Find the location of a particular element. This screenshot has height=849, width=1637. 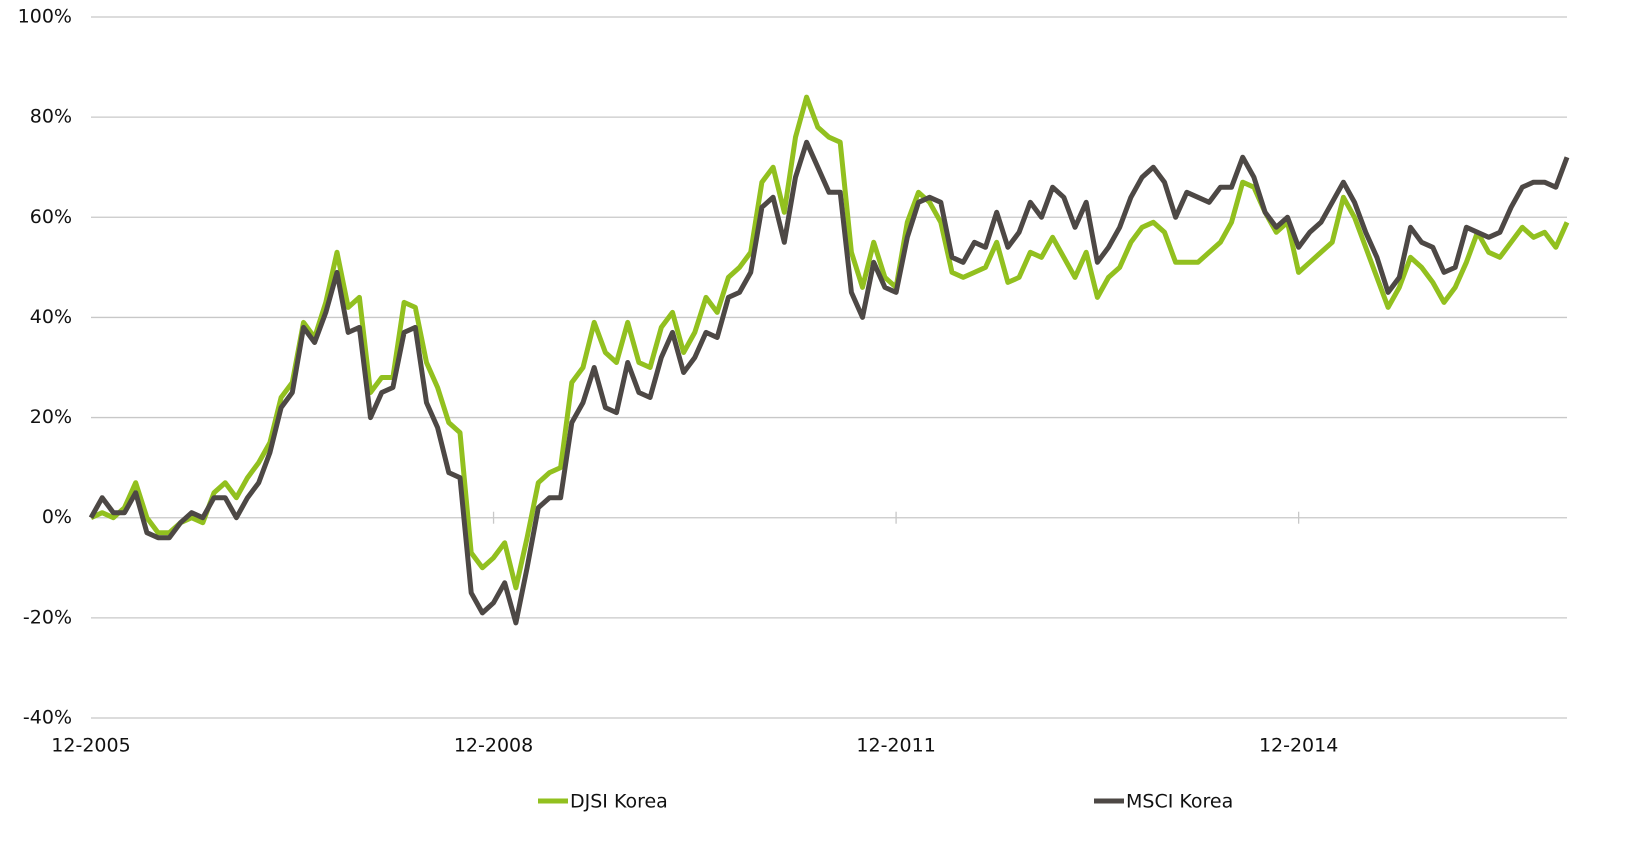

x-tick-label: 12-2014 is located at coordinates (1298, 746).